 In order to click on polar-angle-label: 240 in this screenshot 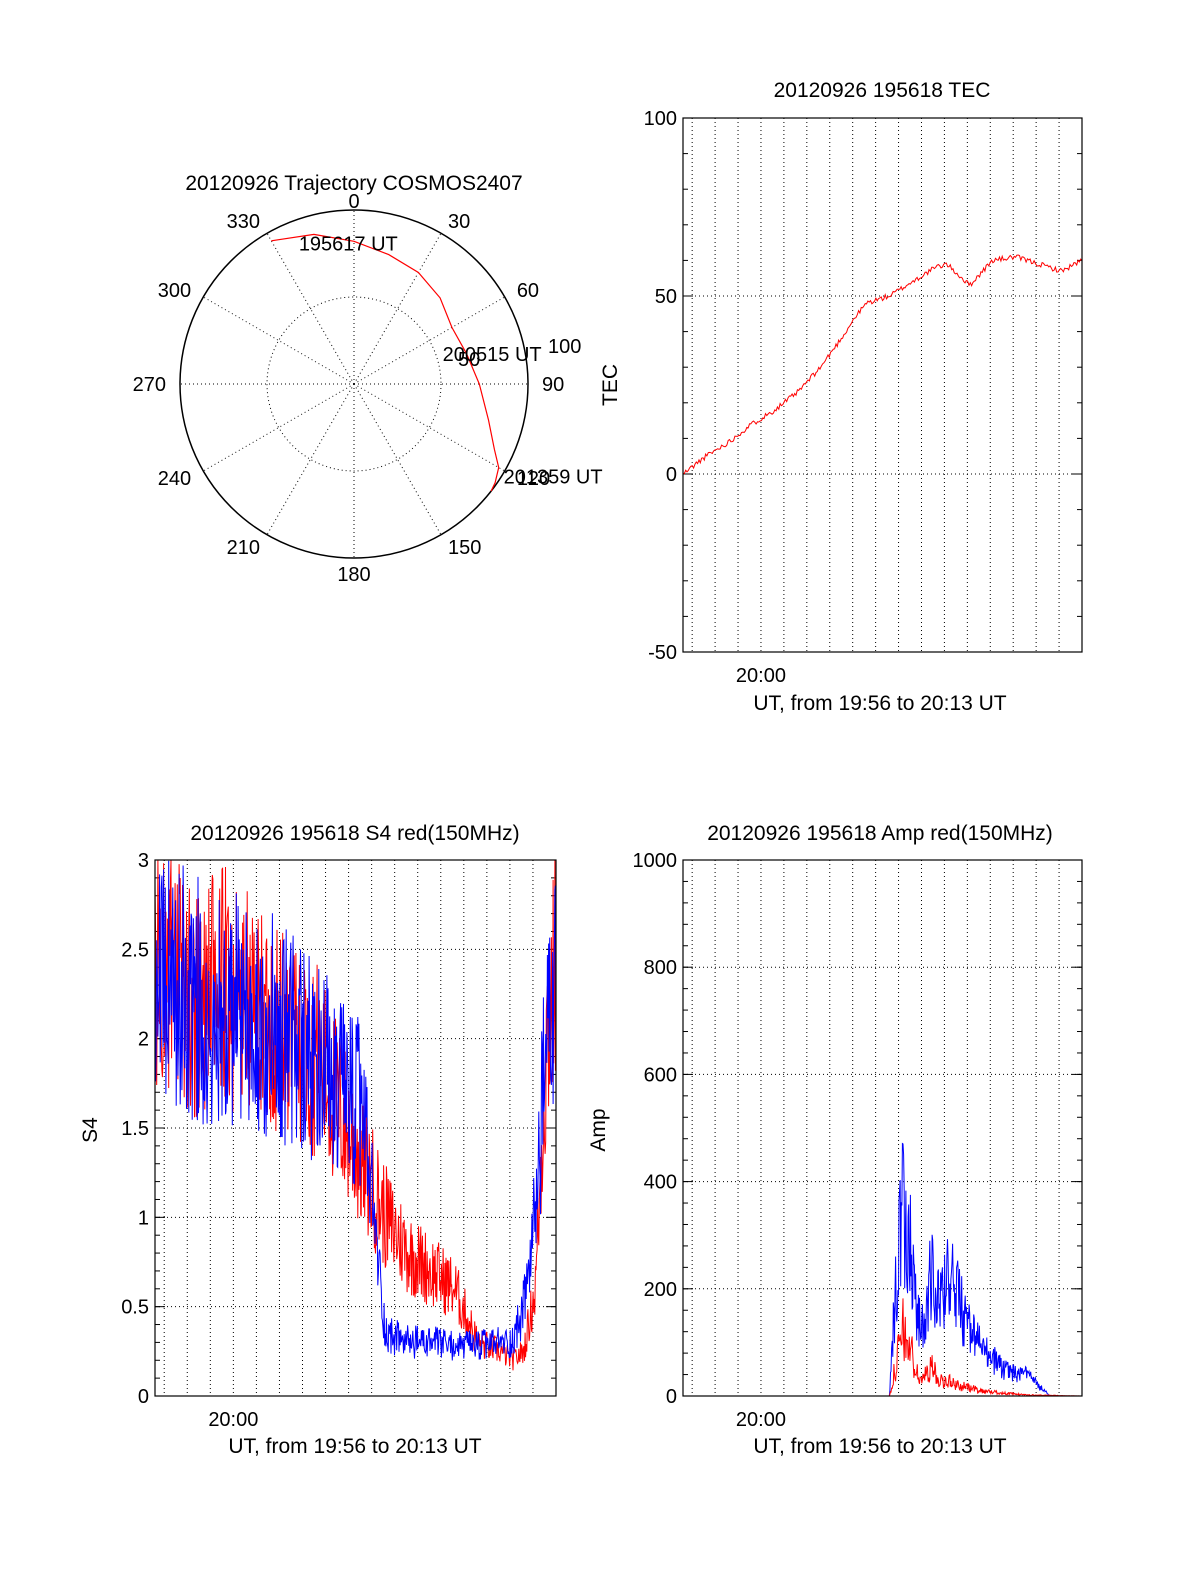, I will do `click(174, 479)`.